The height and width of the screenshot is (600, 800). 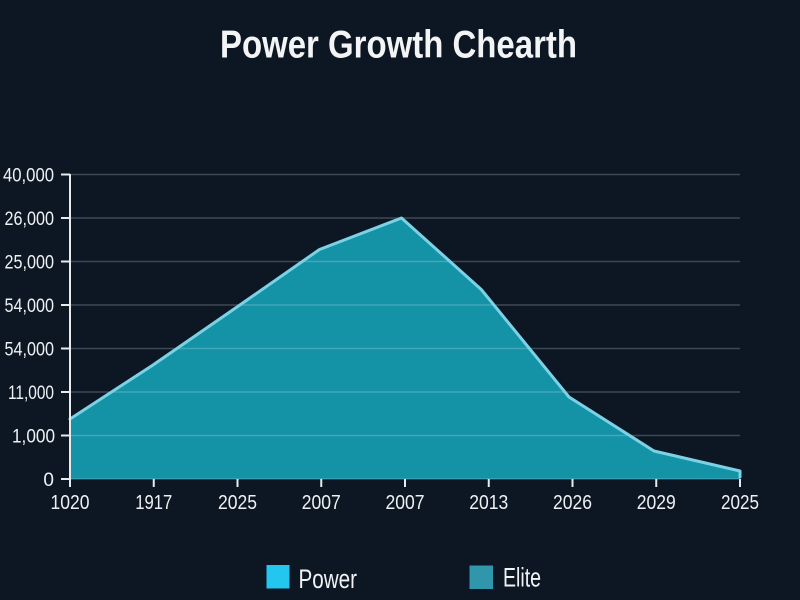 What do you see at coordinates (31, 393) in the screenshot?
I see `svg-text: 11,000` at bounding box center [31, 393].